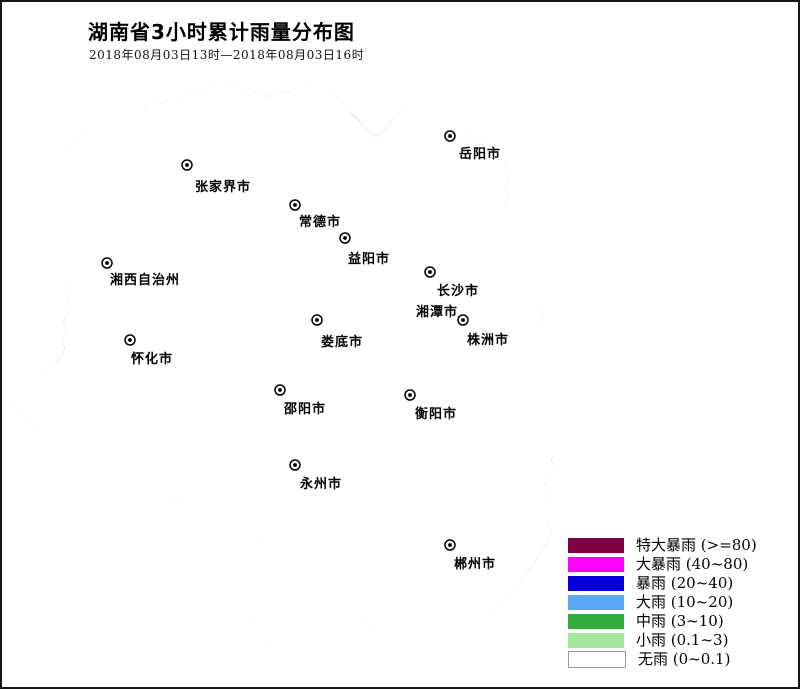 The image size is (800, 689). I want to click on page-subtitle: 2018年08月03日13时—2018年08月03日16时, so click(227, 55).